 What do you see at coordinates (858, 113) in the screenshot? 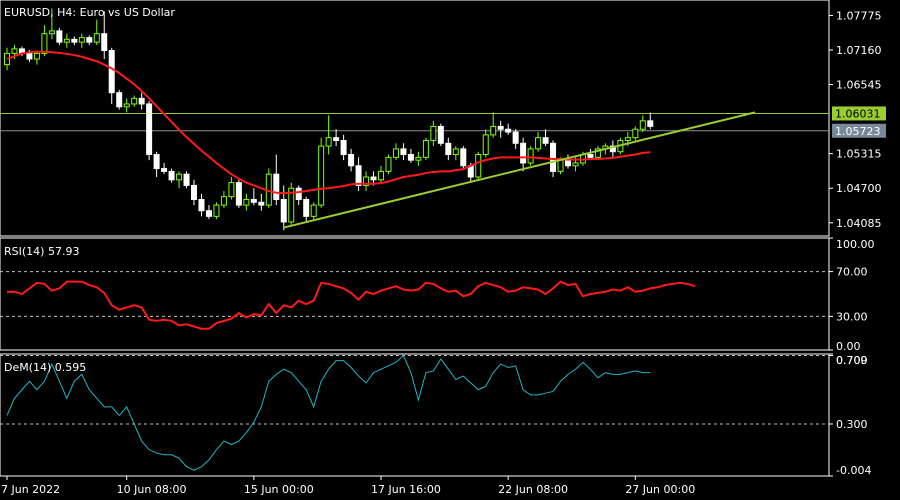
I see `bid-price-label: 1.06031` at bounding box center [858, 113].